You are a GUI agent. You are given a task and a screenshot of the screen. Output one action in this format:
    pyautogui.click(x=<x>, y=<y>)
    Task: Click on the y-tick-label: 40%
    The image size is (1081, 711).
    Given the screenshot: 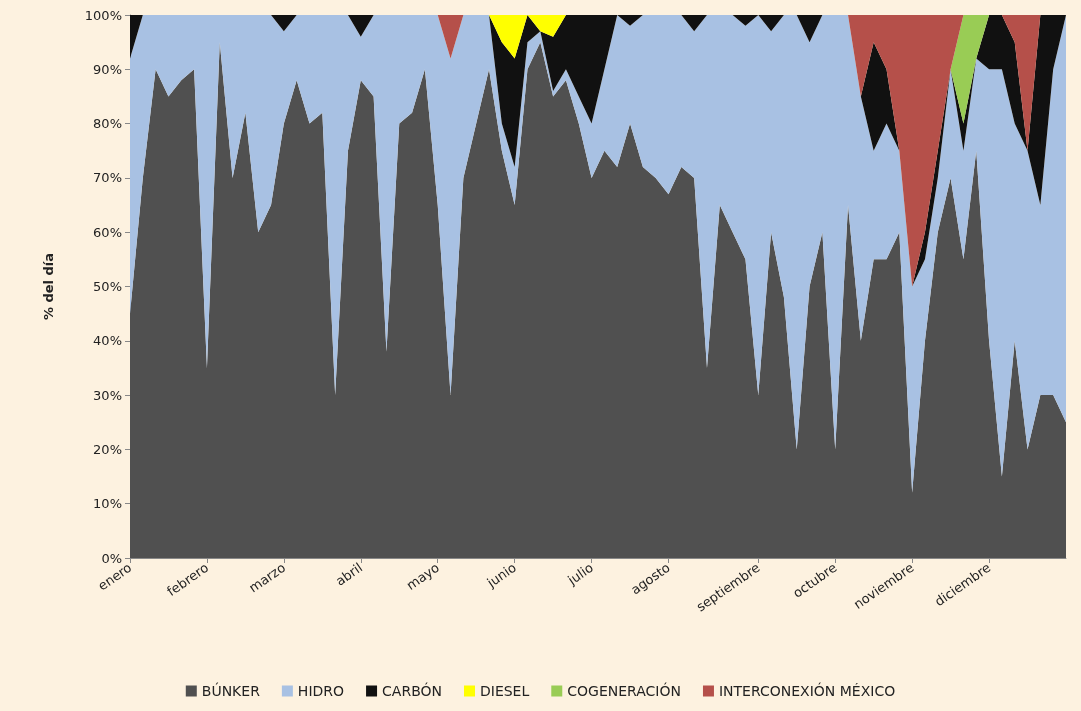 What is the action you would take?
    pyautogui.click(x=107, y=341)
    